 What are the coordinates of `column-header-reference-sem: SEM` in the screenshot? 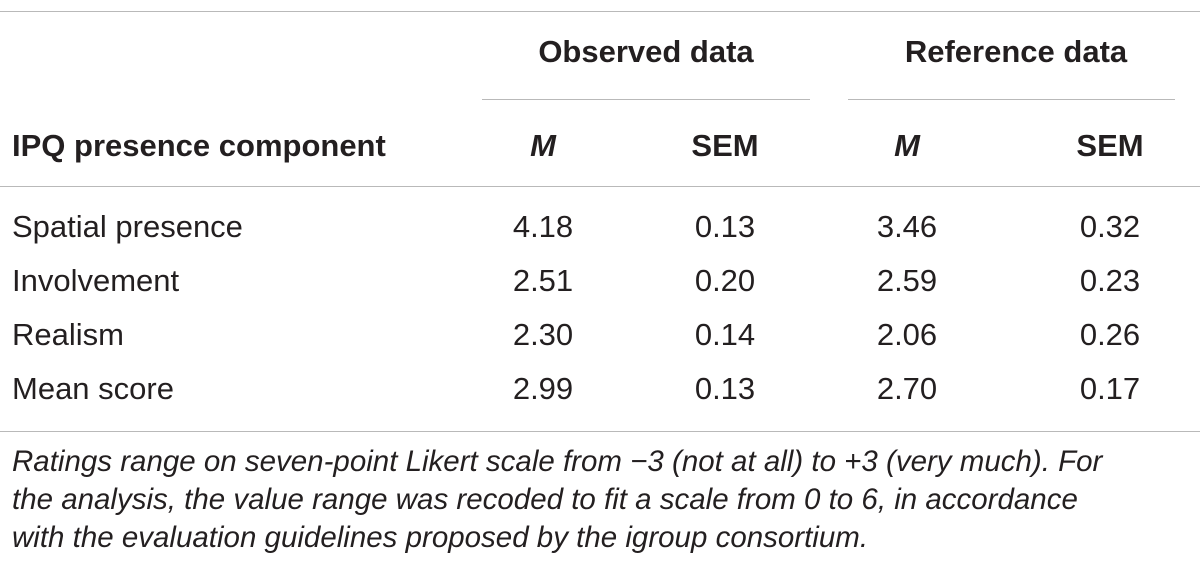 It's located at (1110, 145).